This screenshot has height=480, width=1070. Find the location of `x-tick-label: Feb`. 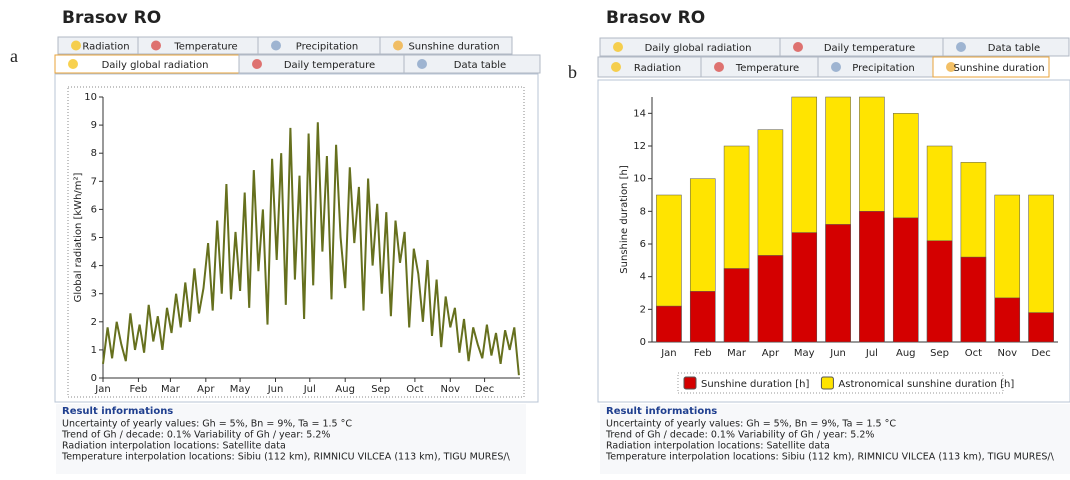

x-tick-label: Feb is located at coordinates (139, 389).